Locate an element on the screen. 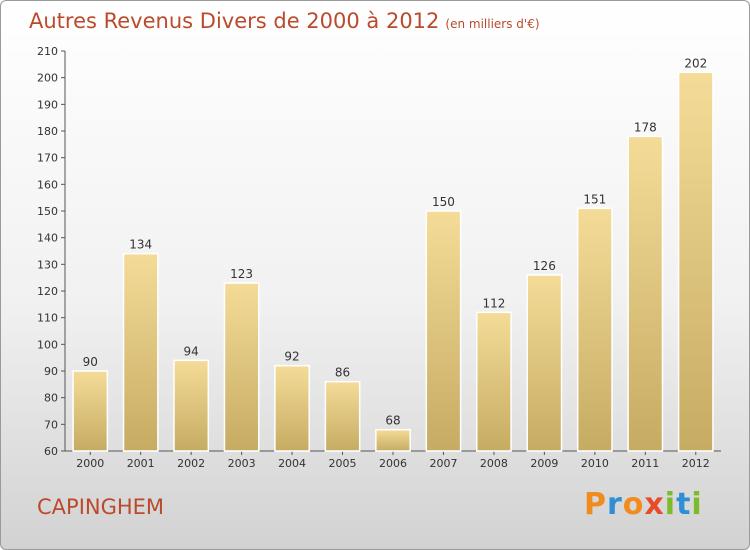 The height and width of the screenshot is (550, 750). data-label-2011: 178 is located at coordinates (645, 127).